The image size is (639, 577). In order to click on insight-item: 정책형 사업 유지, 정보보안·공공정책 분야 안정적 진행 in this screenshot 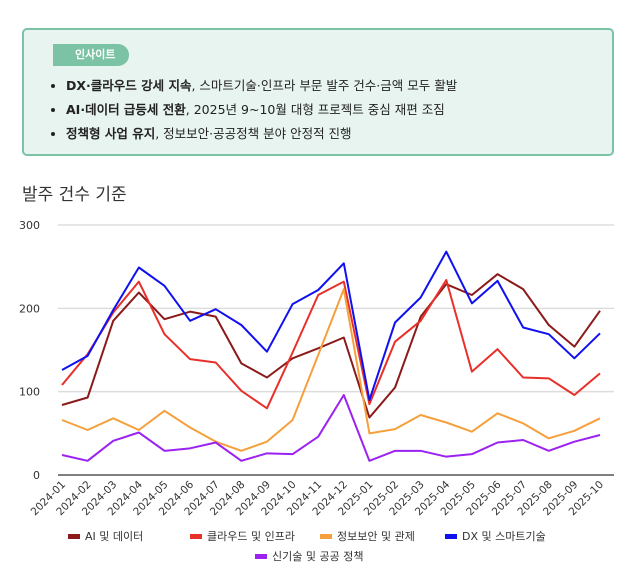, I will do `click(261, 134)`.